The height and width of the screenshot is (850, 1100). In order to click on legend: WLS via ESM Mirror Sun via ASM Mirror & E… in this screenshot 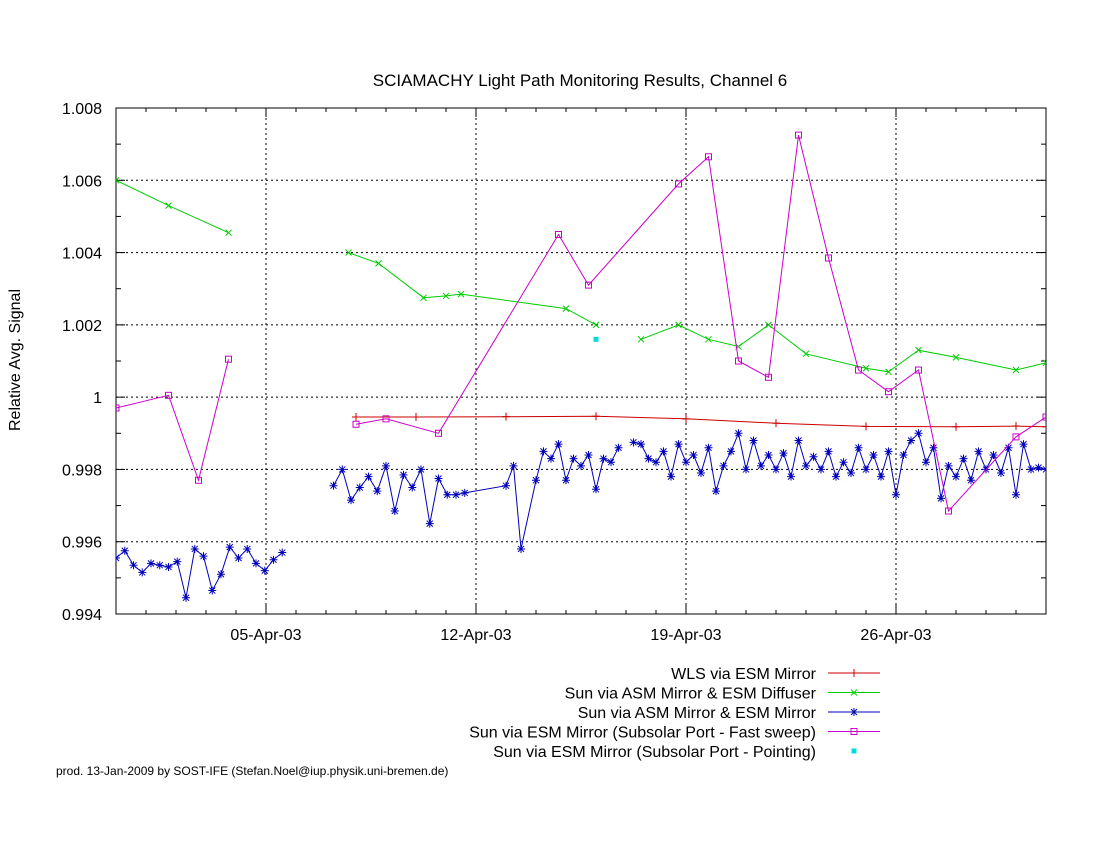, I will do `click(674, 713)`.